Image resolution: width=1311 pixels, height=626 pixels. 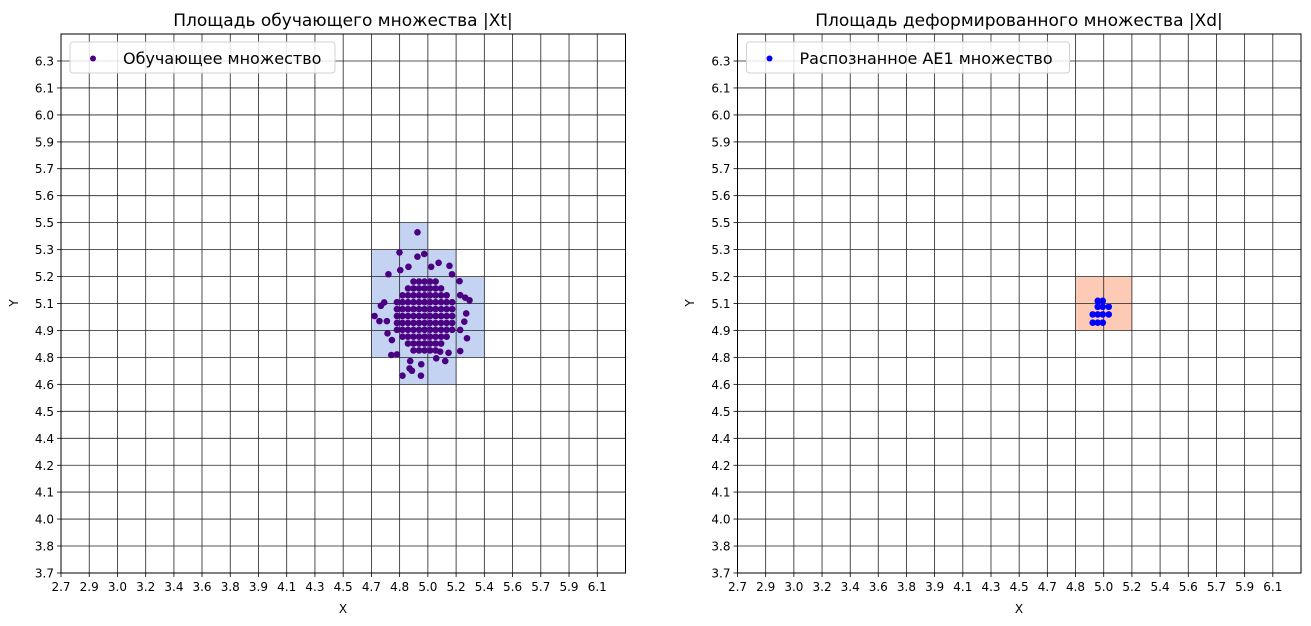 What do you see at coordinates (413, 236) in the screenshot?
I see `region-cell` at bounding box center [413, 236].